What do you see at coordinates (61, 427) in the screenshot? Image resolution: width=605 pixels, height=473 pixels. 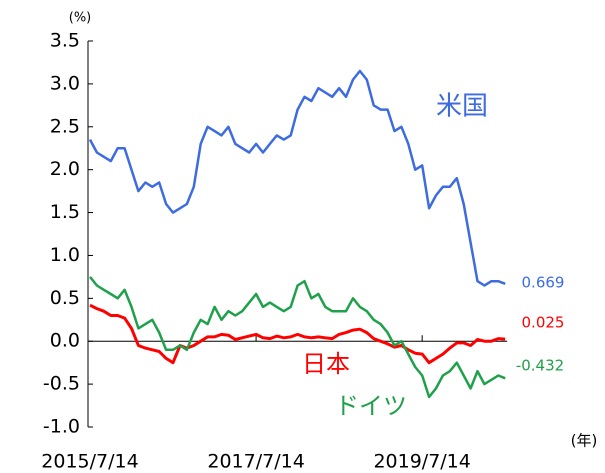 I see `y-tick-label: -1.0` at bounding box center [61, 427].